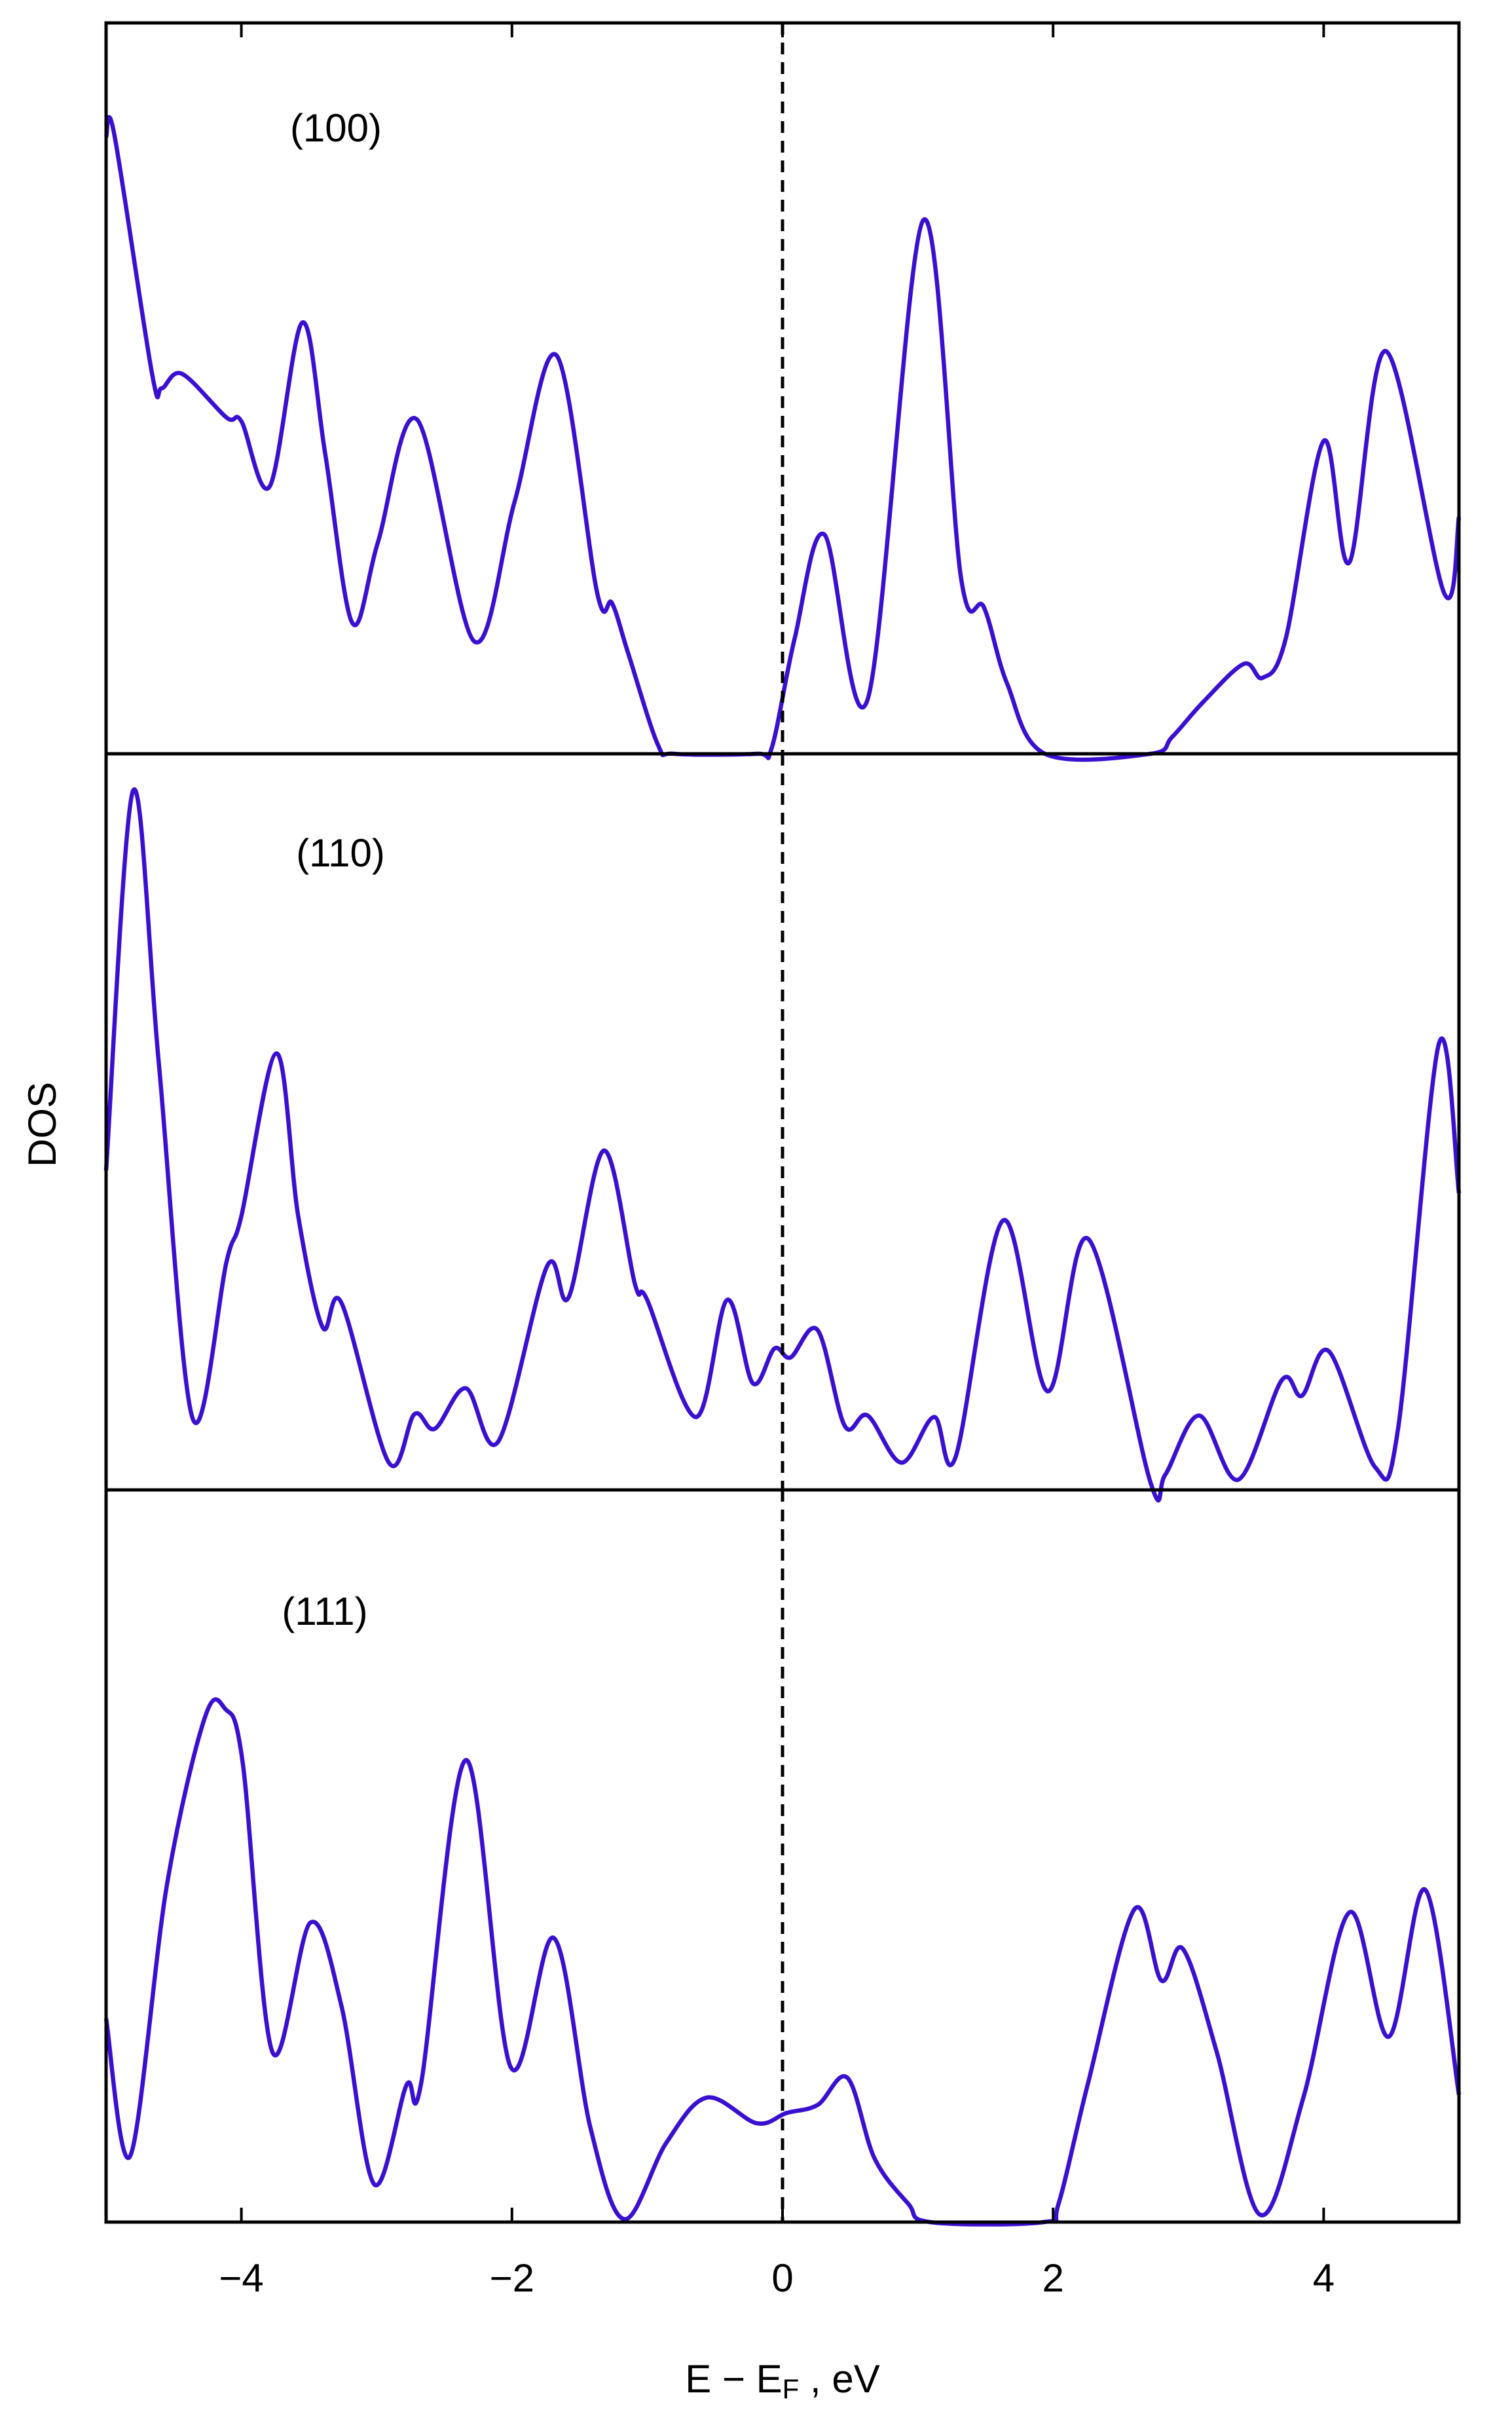 This screenshot has width=1512, height=2412. What do you see at coordinates (1053, 2278) in the screenshot?
I see `x-tick-label: 2` at bounding box center [1053, 2278].